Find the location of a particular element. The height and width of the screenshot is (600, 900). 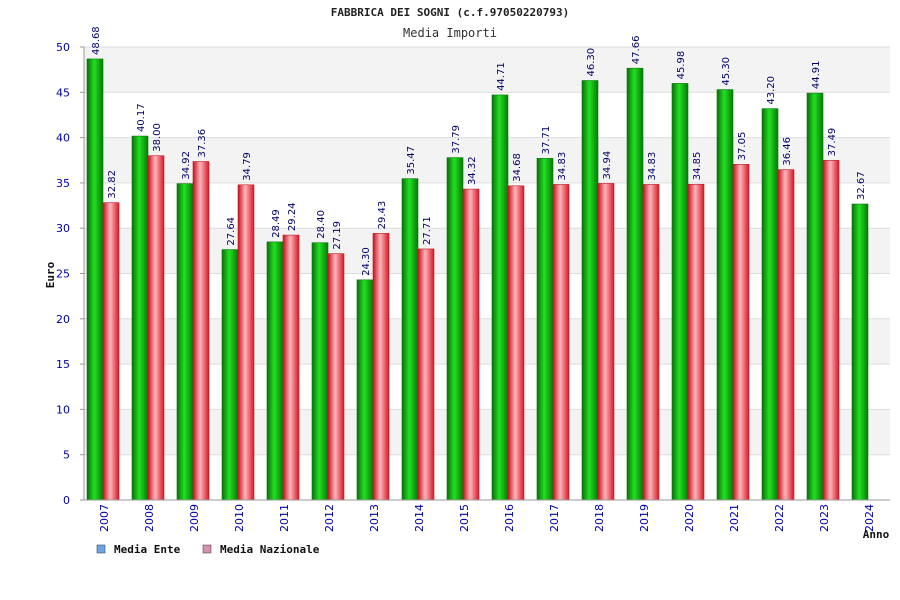

value-label: 34.32 is located at coordinates (472, 170).